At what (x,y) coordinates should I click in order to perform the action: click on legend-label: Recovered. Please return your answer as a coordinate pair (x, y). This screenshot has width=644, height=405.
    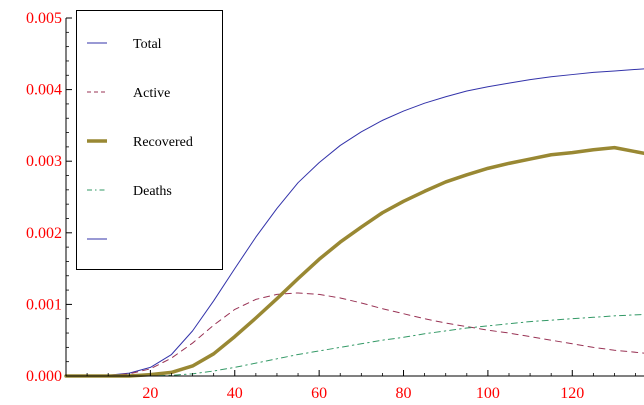
    Looking at the image, I should click on (163, 142).